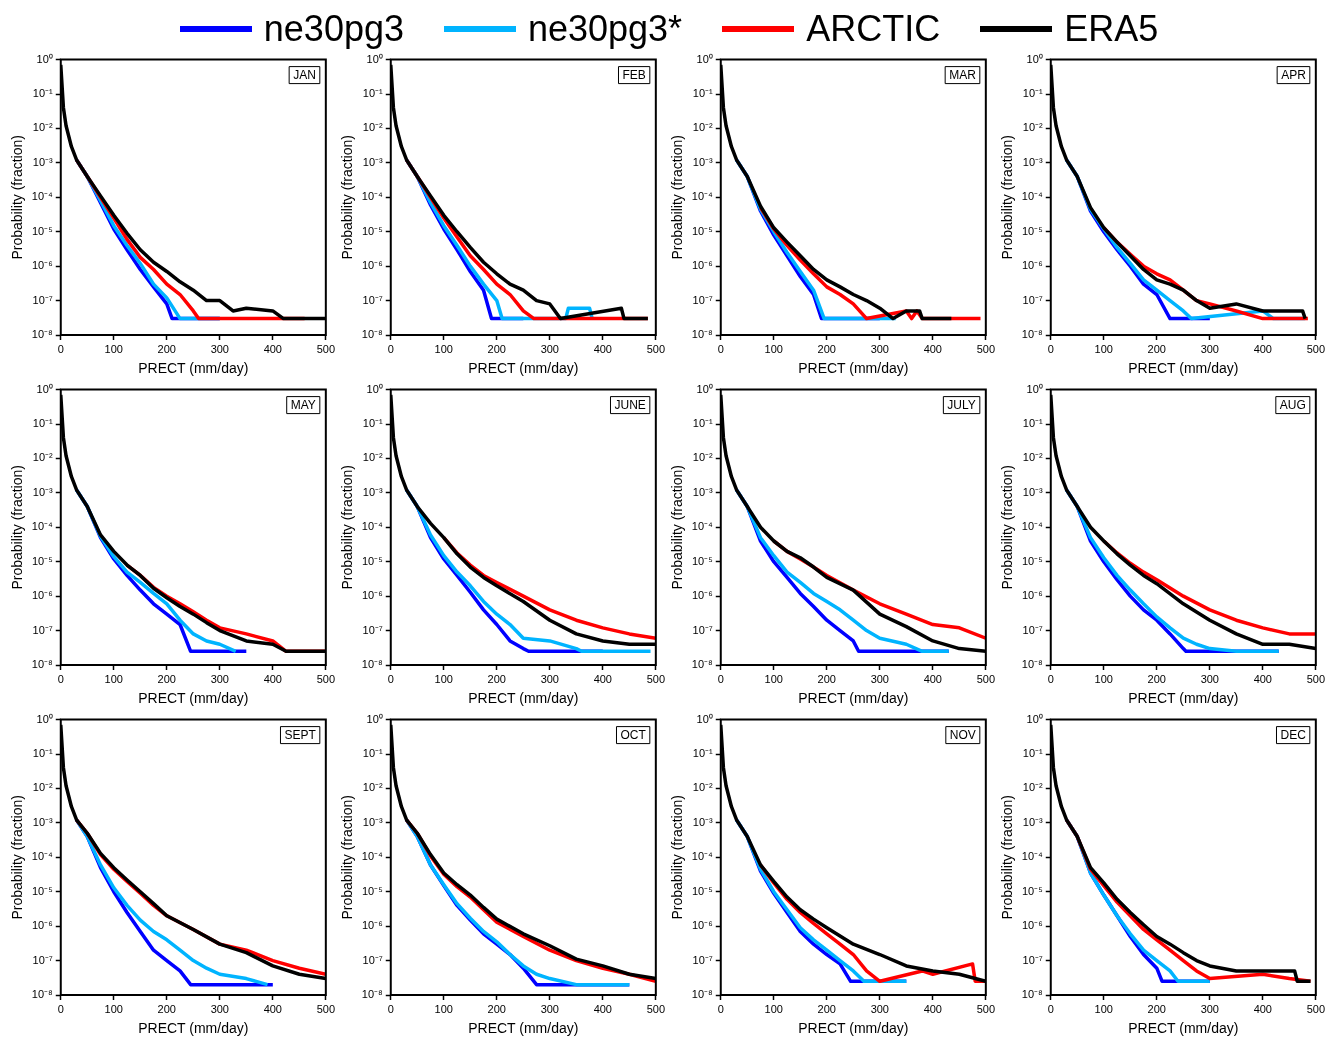 The image size is (1338, 1040). I want to click on annotation: MAR, so click(963, 74).